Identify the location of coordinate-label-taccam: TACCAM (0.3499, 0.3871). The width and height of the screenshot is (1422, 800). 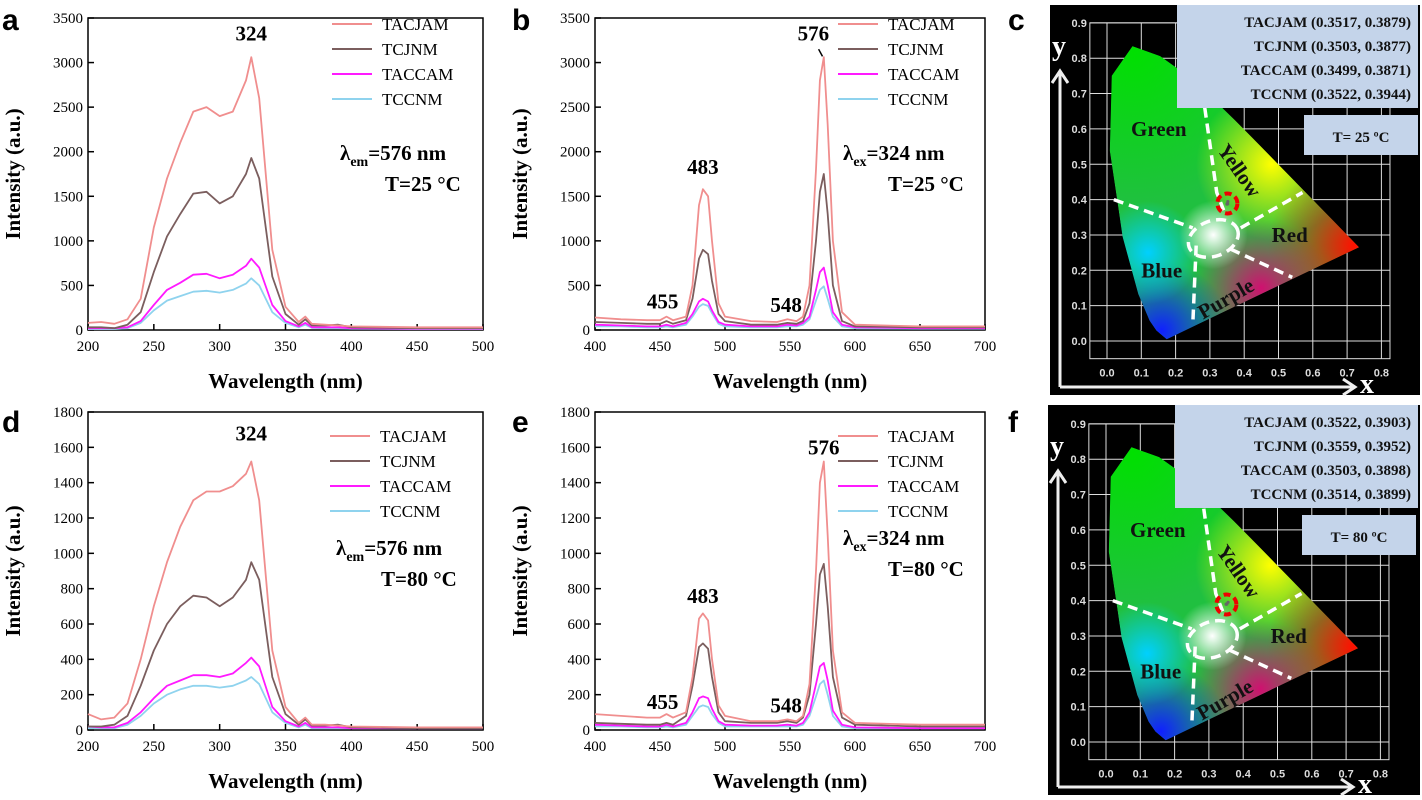
(1326, 71).